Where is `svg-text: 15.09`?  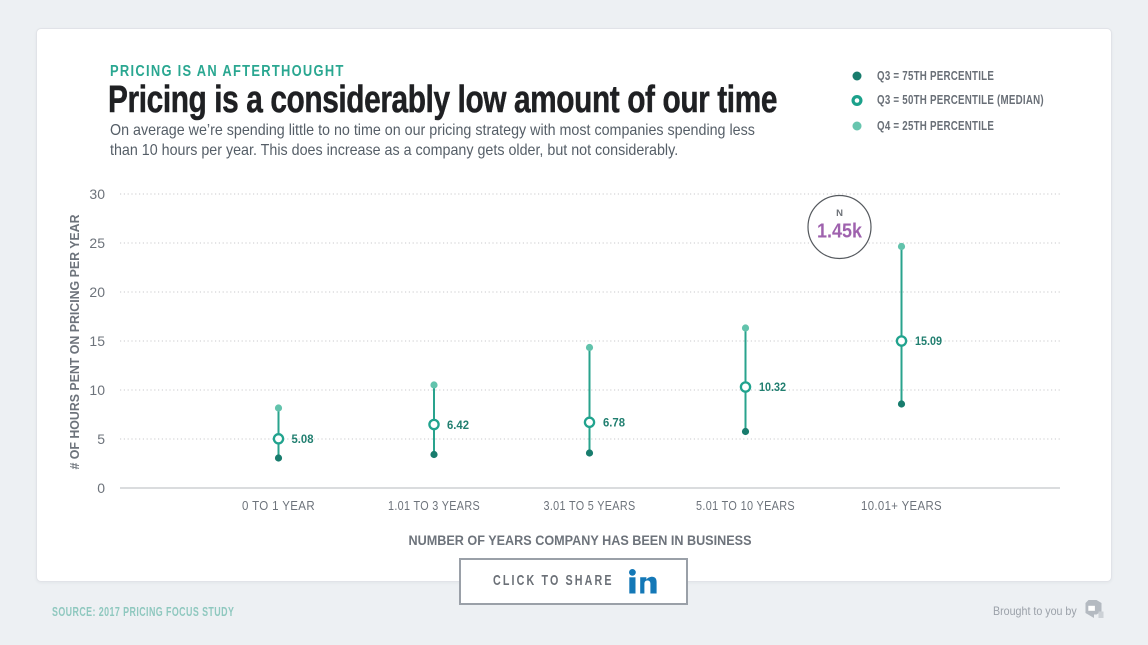
svg-text: 15.09 is located at coordinates (928, 341).